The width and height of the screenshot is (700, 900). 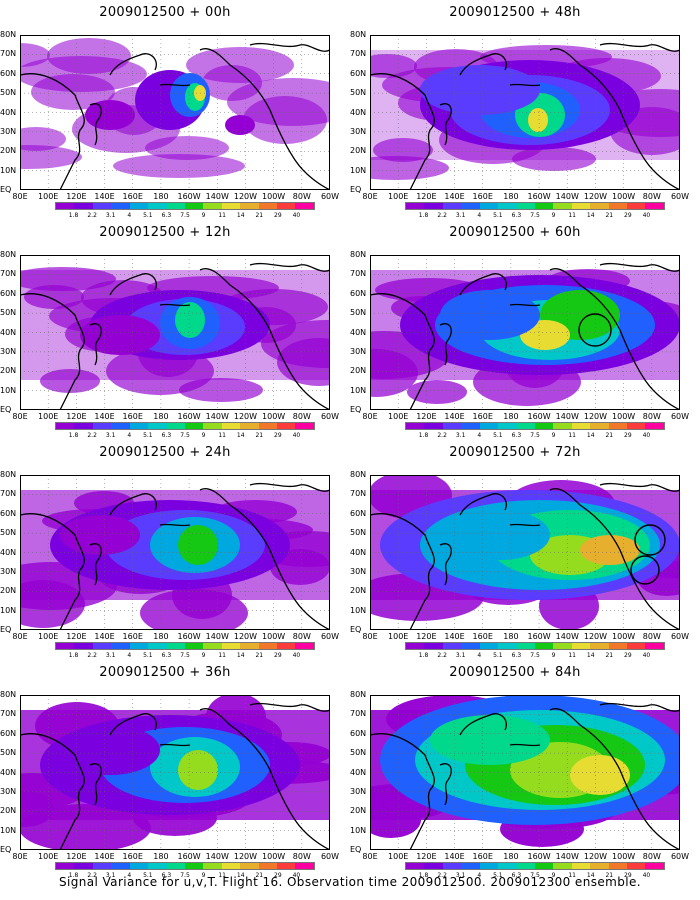 What do you see at coordinates (8, 274) in the screenshot?
I see `lat-tick-label: 70N` at bounding box center [8, 274].